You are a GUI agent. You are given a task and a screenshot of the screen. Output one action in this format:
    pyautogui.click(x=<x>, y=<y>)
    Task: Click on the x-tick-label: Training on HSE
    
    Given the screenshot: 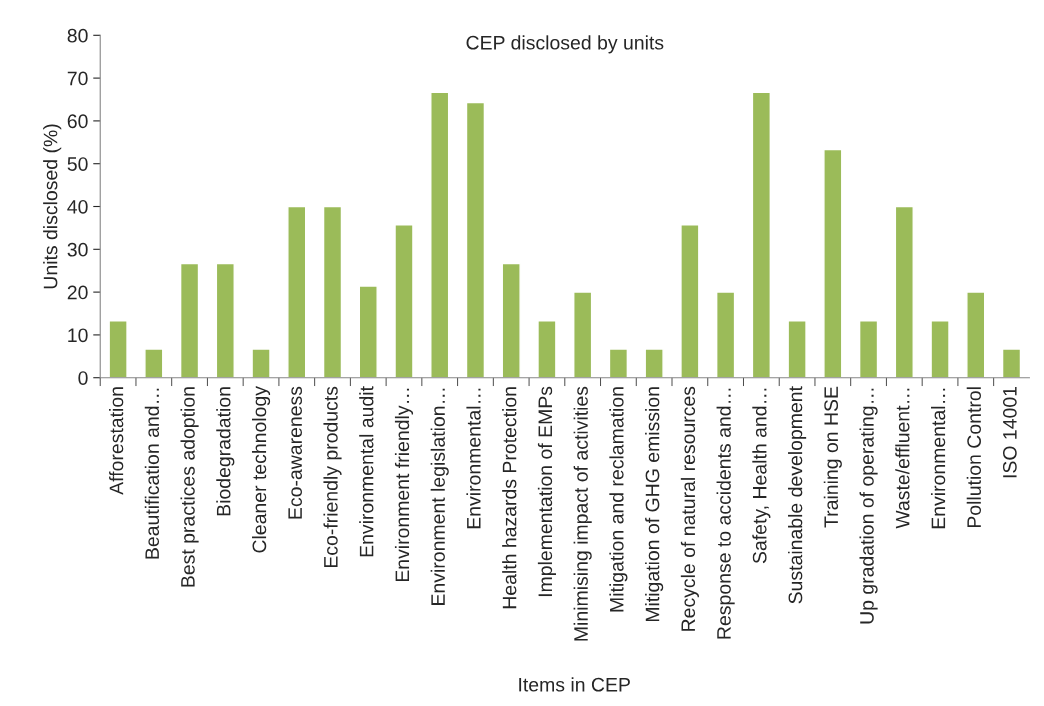 What is the action you would take?
    pyautogui.click(x=832, y=457)
    